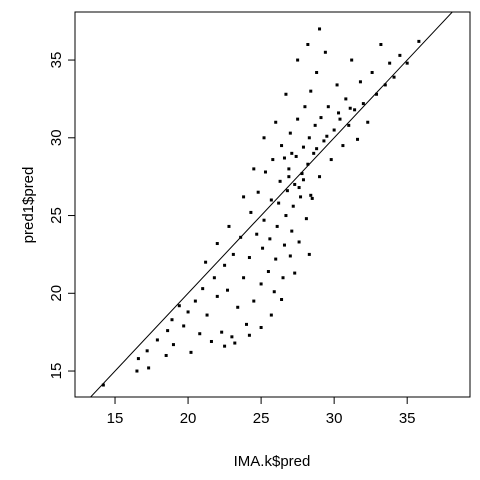 The width and height of the screenshot is (480, 480). Describe the element at coordinates (28, 205) in the screenshot. I see `y-axis-label: pred1$pred` at that location.